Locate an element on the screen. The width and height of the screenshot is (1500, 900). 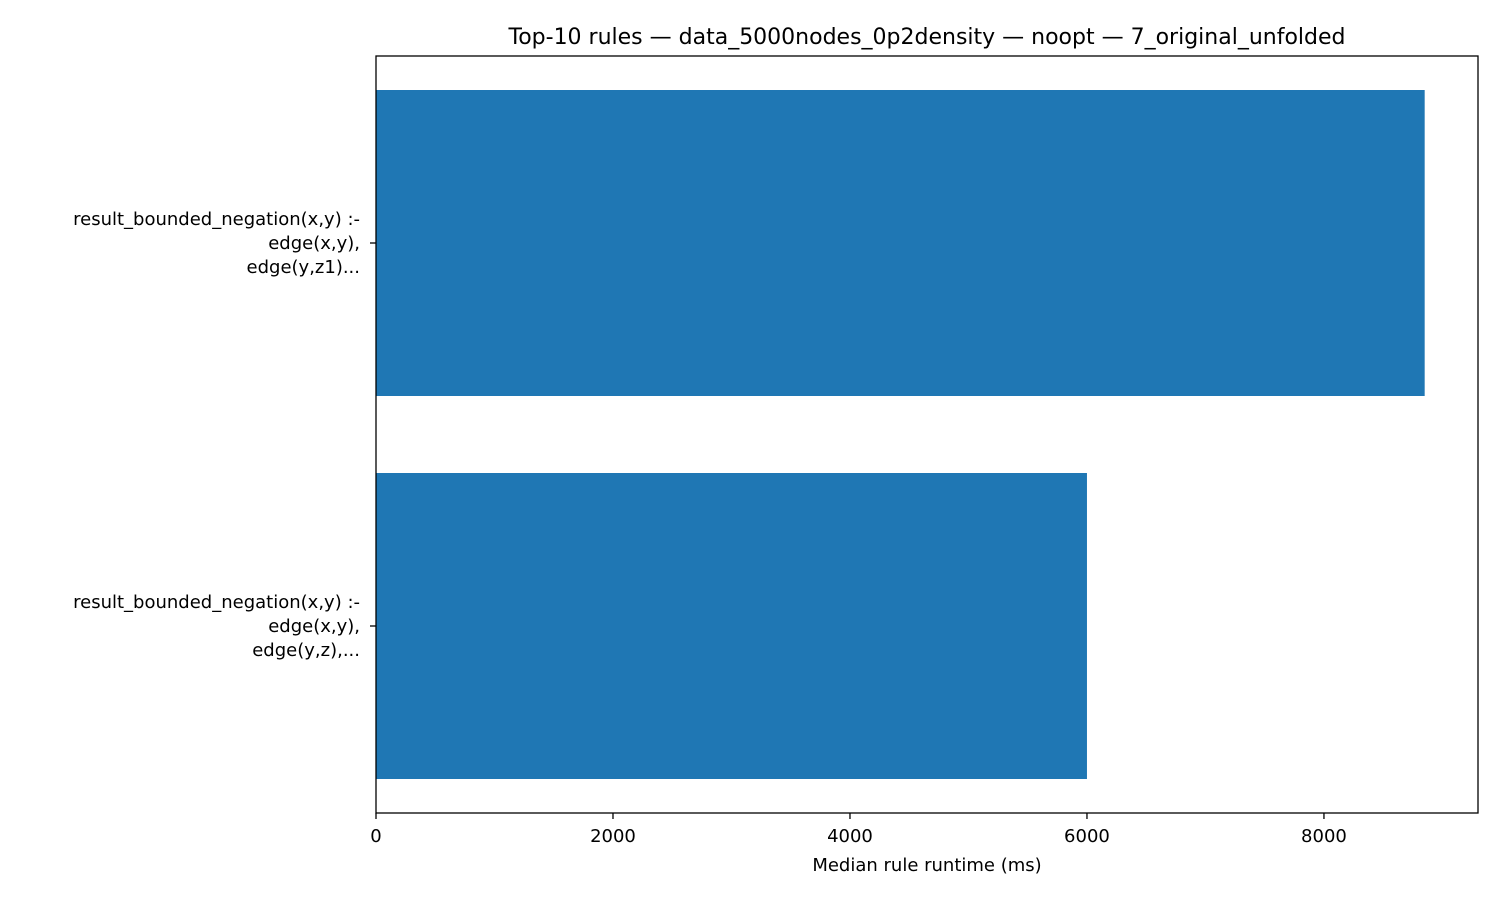
x-axis-ticks: 0 2000 4000 6000 8000 is located at coordinates (858, 830).